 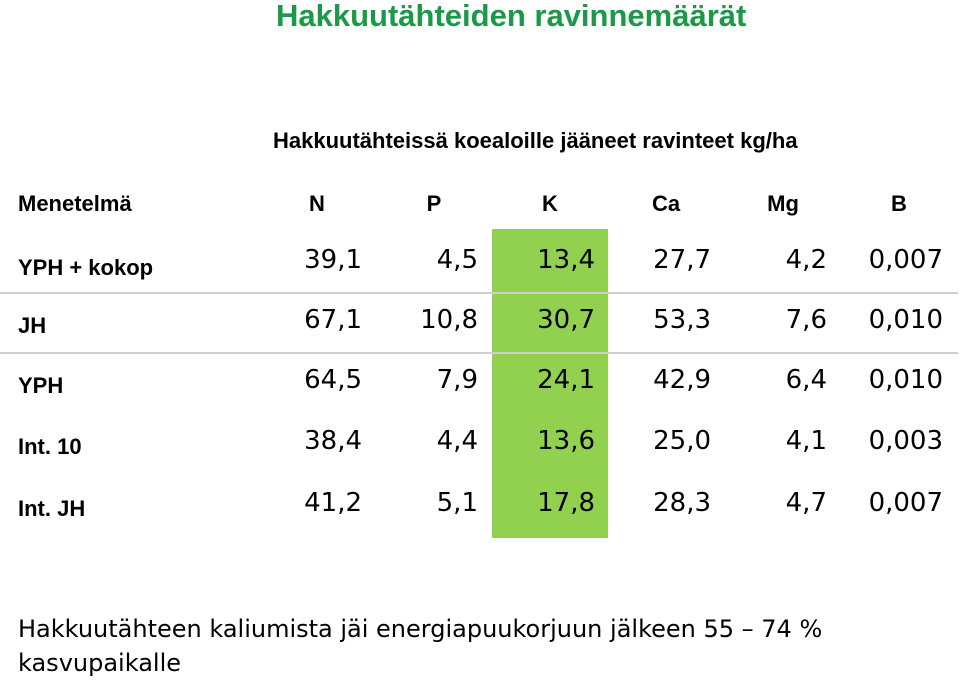 What do you see at coordinates (457, 441) in the screenshot?
I see `table-cell-p: 4,4` at bounding box center [457, 441].